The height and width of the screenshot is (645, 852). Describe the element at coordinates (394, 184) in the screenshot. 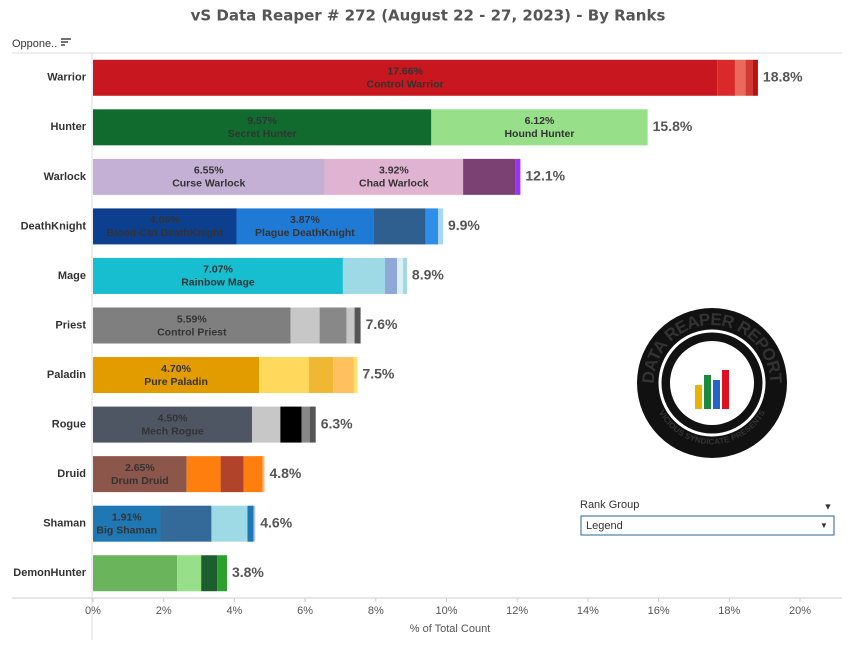

I see `segment-name-label: Chad Warlock` at that location.